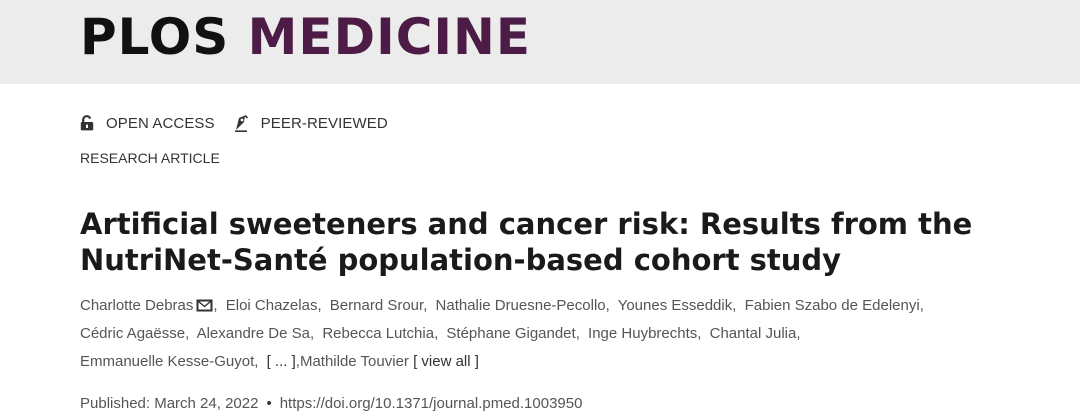  I want to click on envelope-icon, so click(204, 305).